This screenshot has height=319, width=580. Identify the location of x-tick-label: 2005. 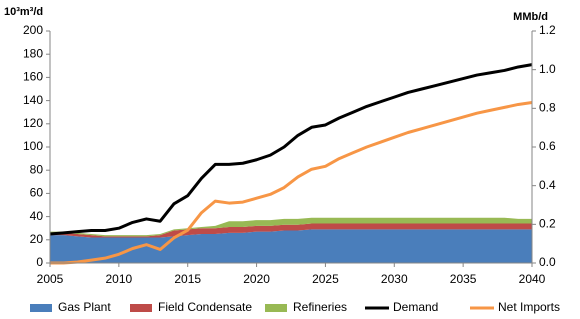
(50, 279).